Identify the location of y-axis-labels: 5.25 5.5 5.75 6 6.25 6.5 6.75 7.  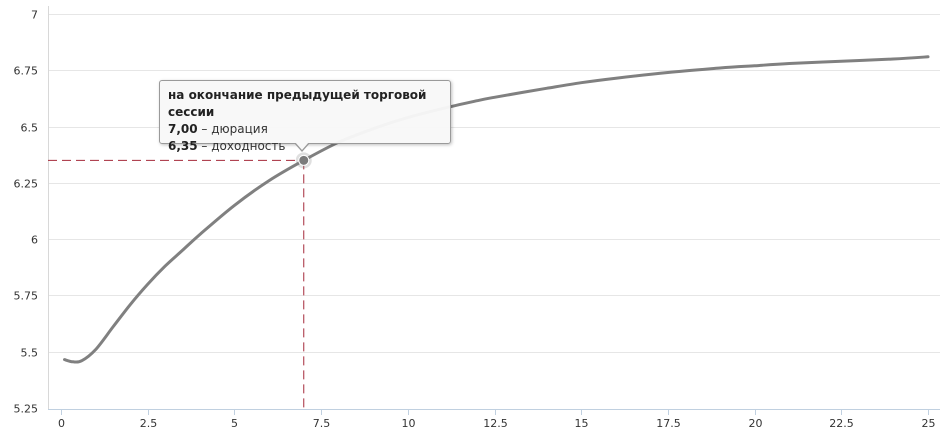
(26, 212).